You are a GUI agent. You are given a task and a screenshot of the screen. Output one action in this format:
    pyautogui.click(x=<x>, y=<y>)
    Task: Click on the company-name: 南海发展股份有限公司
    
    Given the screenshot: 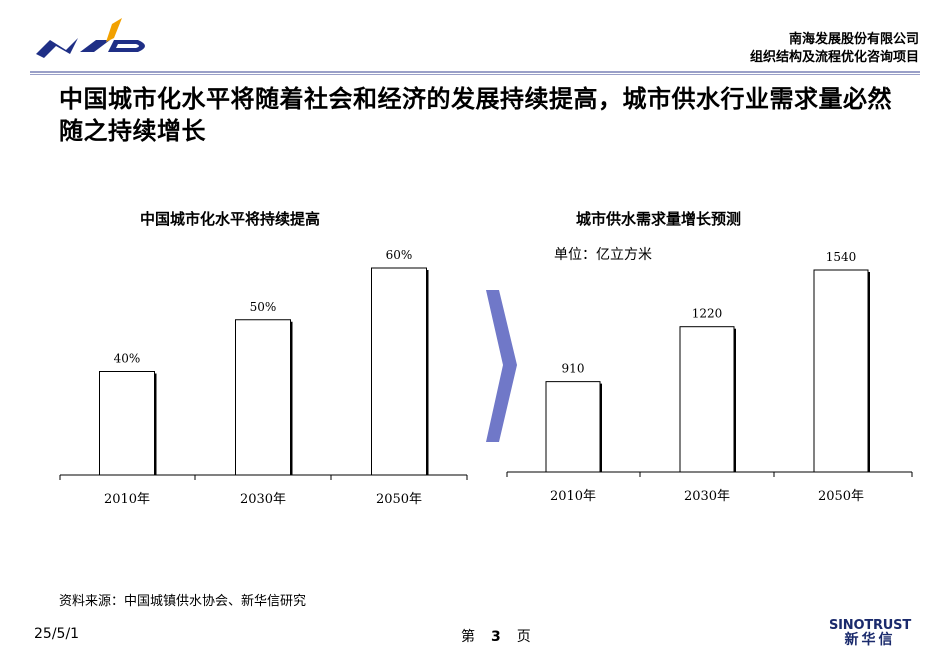 What is the action you would take?
    pyautogui.click(x=853, y=39)
    